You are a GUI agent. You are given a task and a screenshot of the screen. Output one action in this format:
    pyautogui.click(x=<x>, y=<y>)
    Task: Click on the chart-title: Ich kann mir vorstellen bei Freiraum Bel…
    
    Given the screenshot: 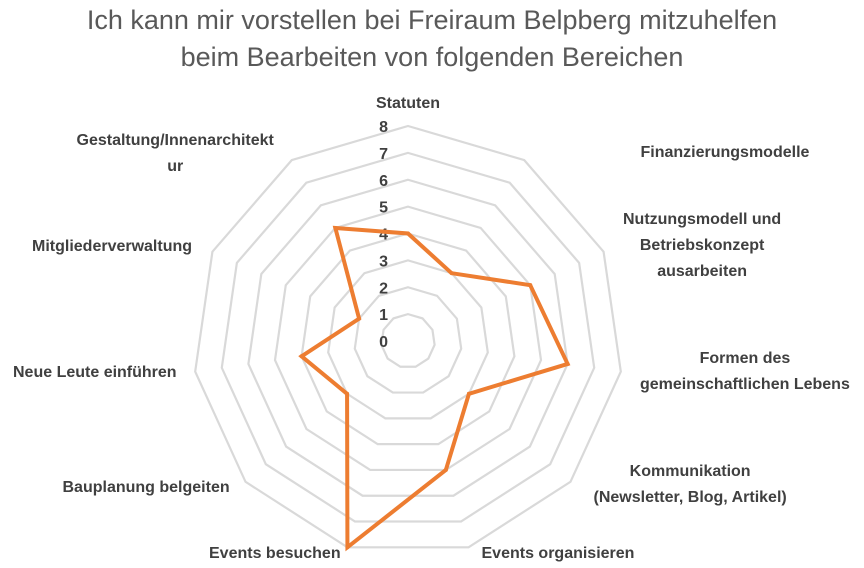 What is the action you would take?
    pyautogui.click(x=432, y=39)
    